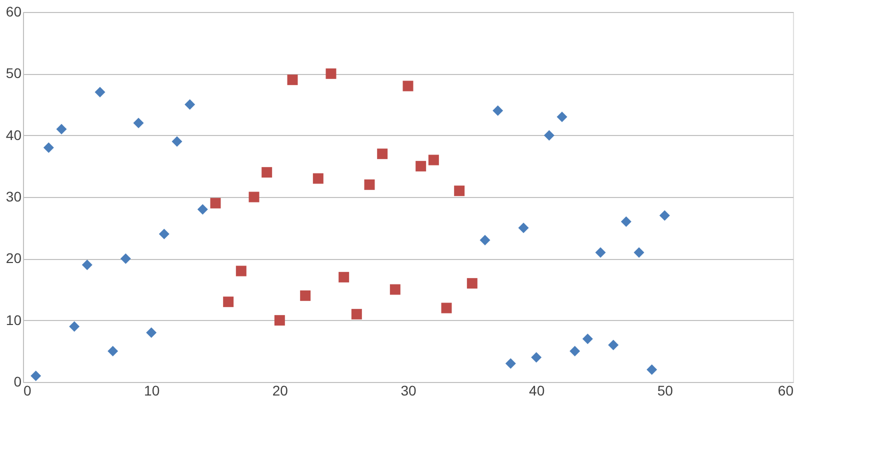 This screenshot has height=450, width=870. What do you see at coordinates (786, 390) in the screenshot?
I see `x-tick-label: 60` at bounding box center [786, 390].